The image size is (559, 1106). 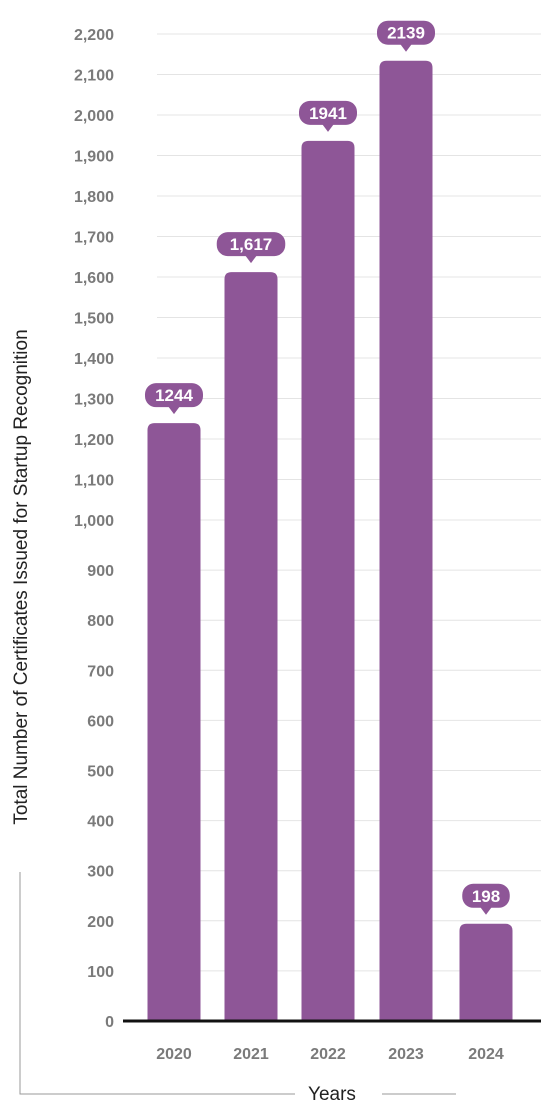 I want to click on data-label-text: 2139, so click(x=406, y=33).